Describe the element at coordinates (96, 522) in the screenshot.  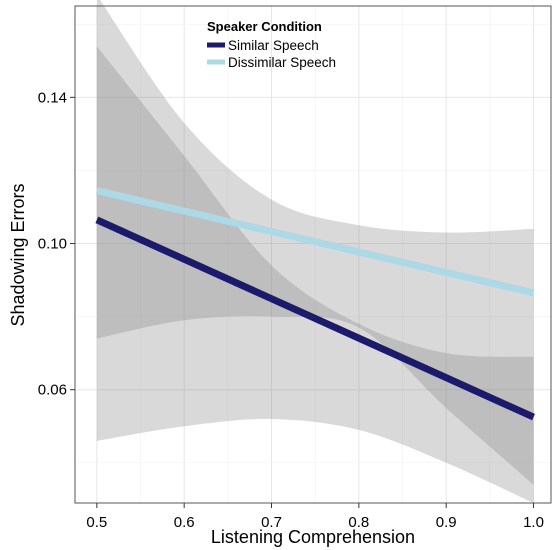
I see `x-tick-label: 0.5` at that location.